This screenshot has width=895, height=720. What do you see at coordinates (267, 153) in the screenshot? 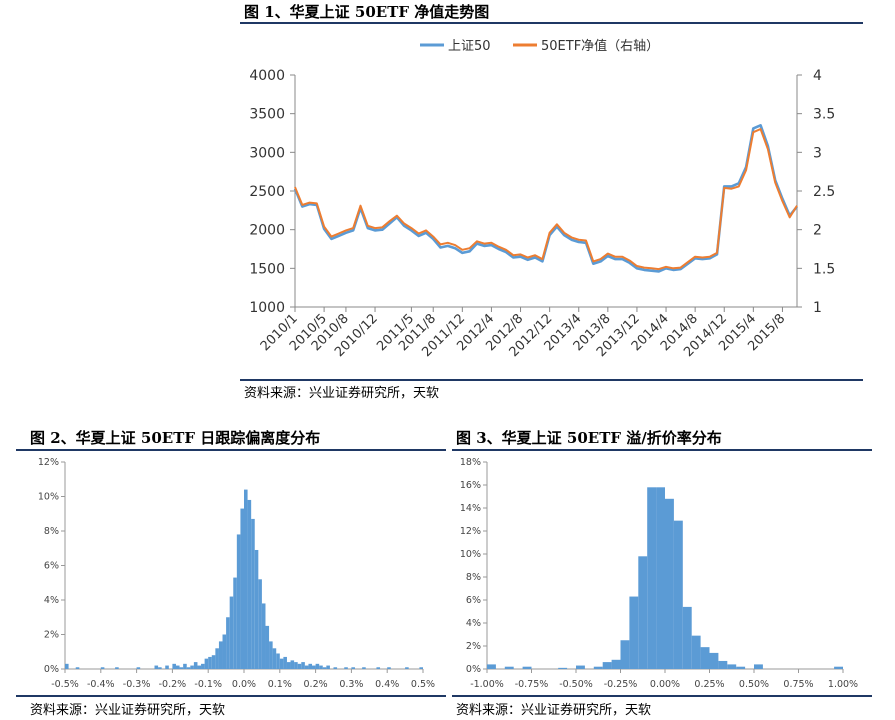
I see `left-y-tick-label: 3000` at bounding box center [267, 153].